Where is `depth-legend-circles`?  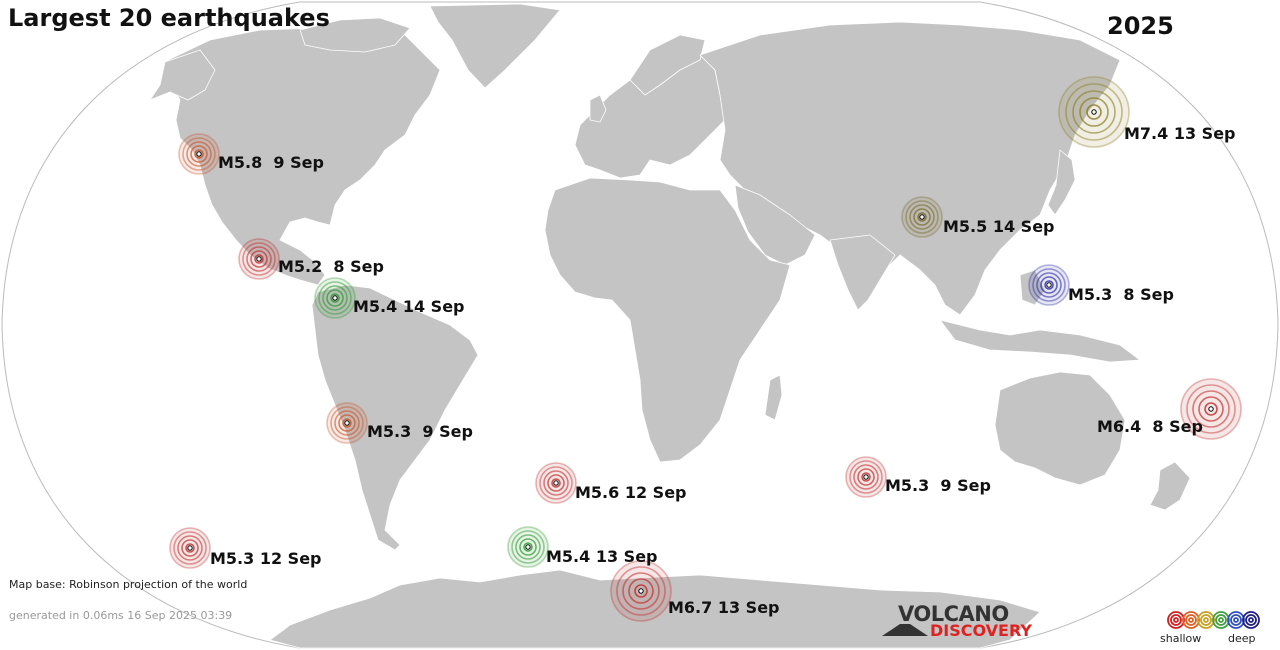 depth-legend-circles is located at coordinates (1213, 620).